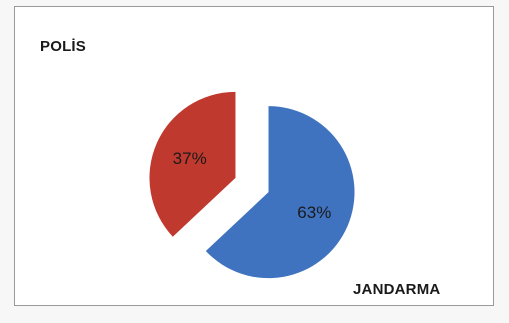  Describe the element at coordinates (314, 212) in the screenshot. I see `data-label-jandarma: 63%` at that location.